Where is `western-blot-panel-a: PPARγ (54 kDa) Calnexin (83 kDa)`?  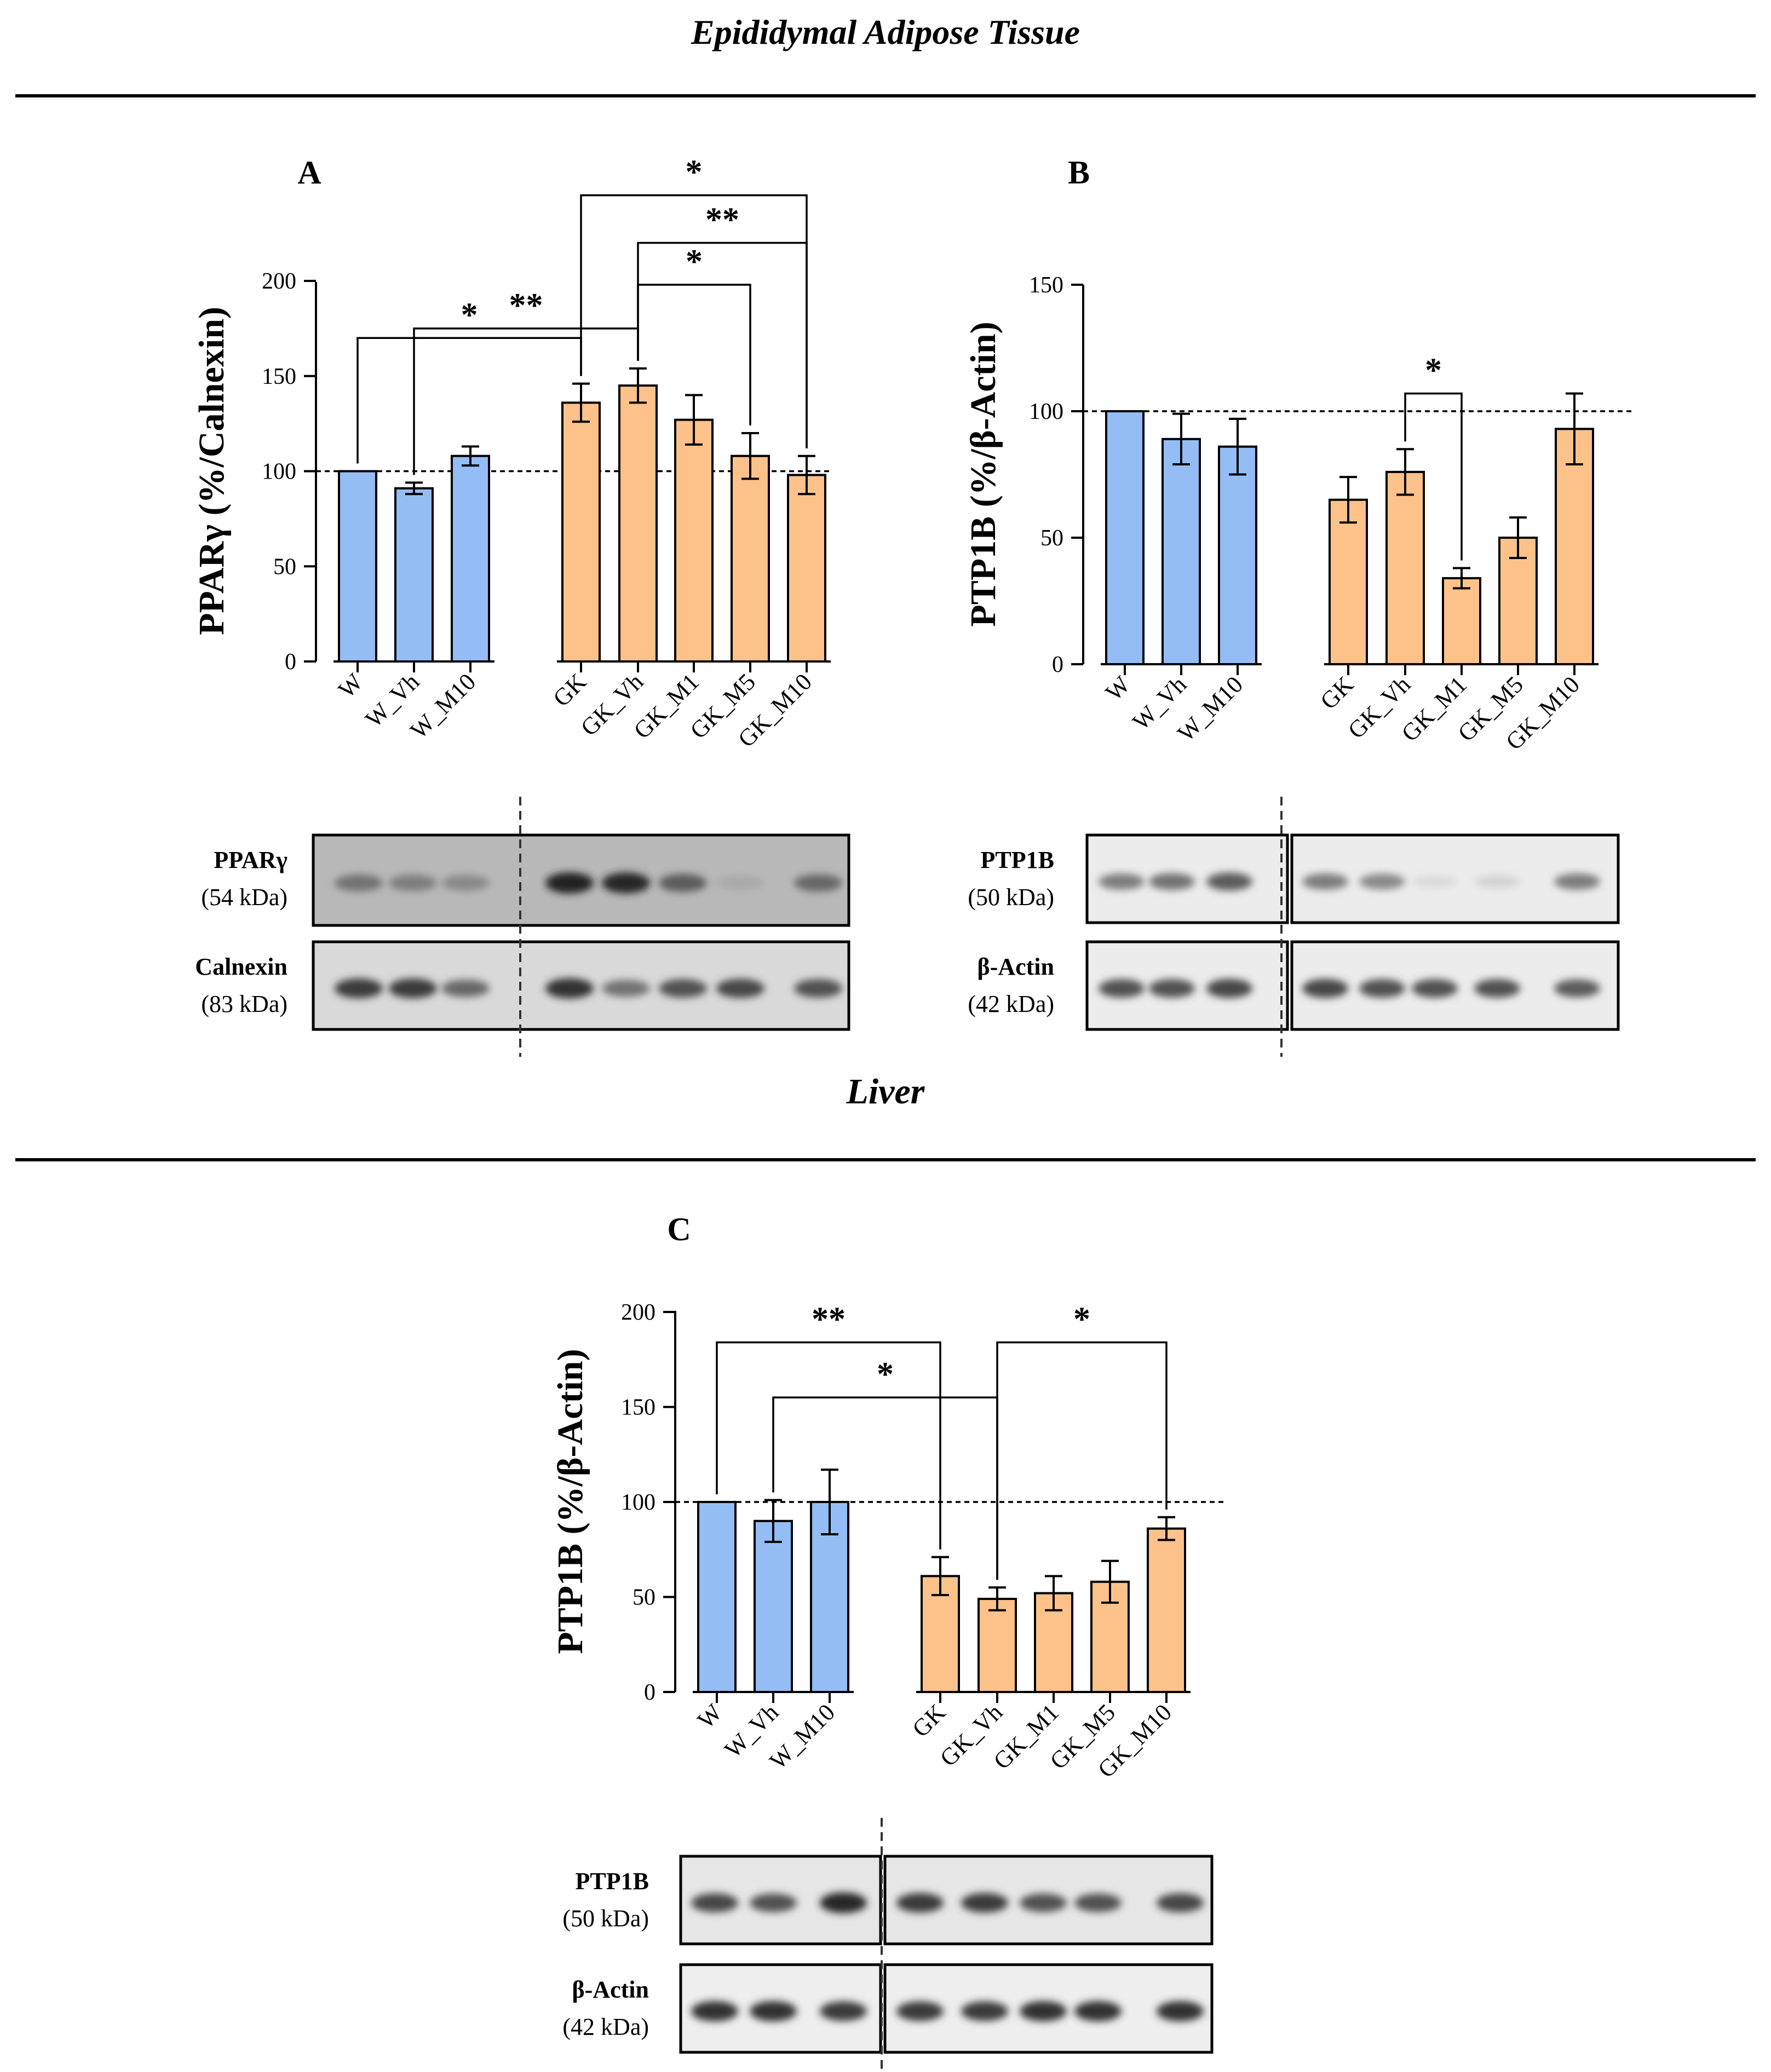 western-blot-panel-a: PPARγ (54 kDa) Calnexin (83 kDa) is located at coordinates (522, 927).